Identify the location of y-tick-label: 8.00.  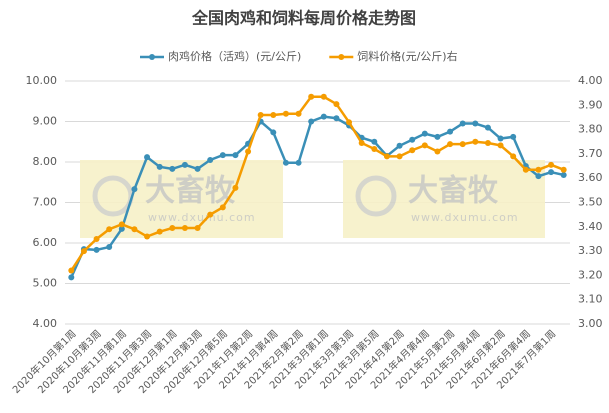
(45, 161).